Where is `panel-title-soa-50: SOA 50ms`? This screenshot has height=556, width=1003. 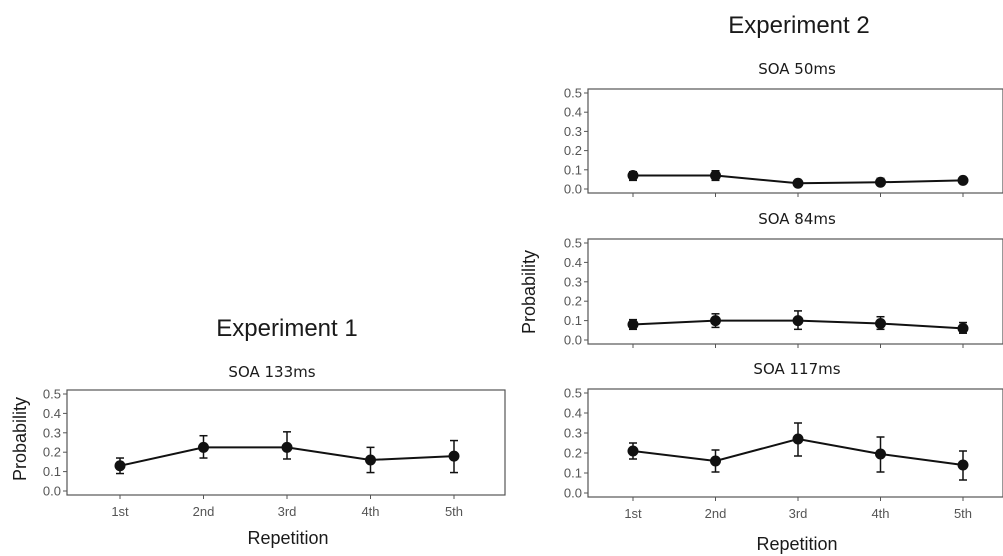
panel-title-soa-50: SOA 50ms is located at coordinates (797, 69).